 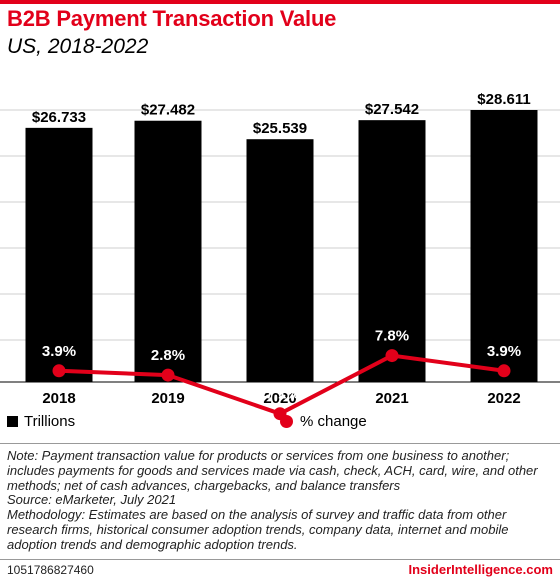 What do you see at coordinates (503, 99) in the screenshot?
I see `bar-value-label: $28.611` at bounding box center [503, 99].